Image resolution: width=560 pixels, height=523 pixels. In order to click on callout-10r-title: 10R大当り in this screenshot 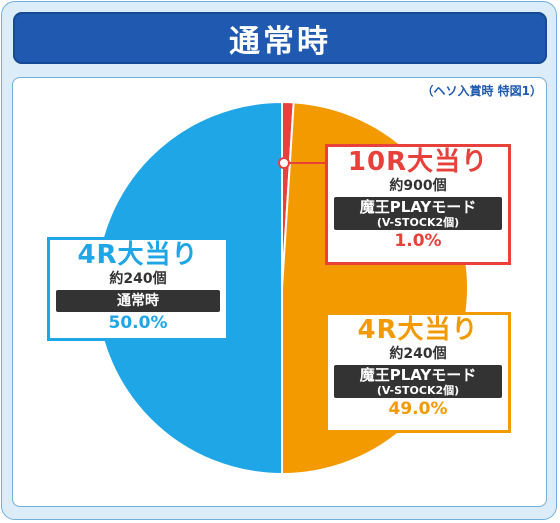, I will do `click(418, 162)`.